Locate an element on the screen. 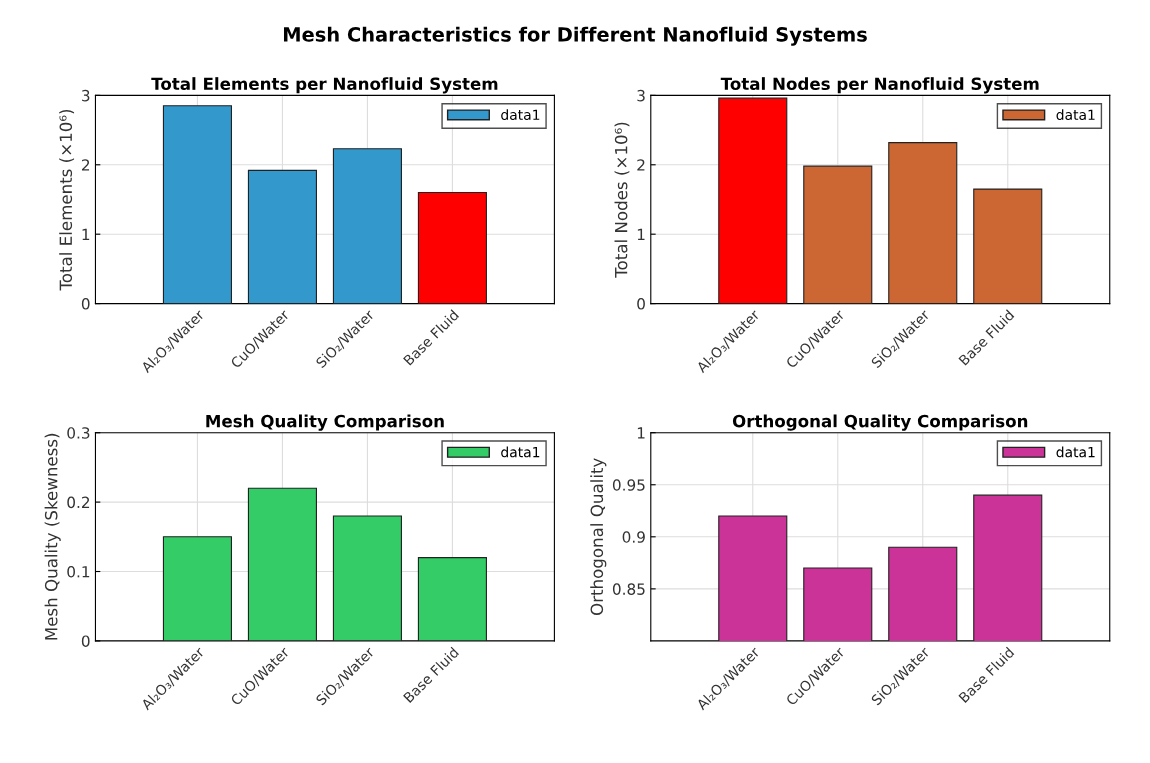  y-axis-title: Mesh Quality (Skewness) is located at coordinates (52, 536).